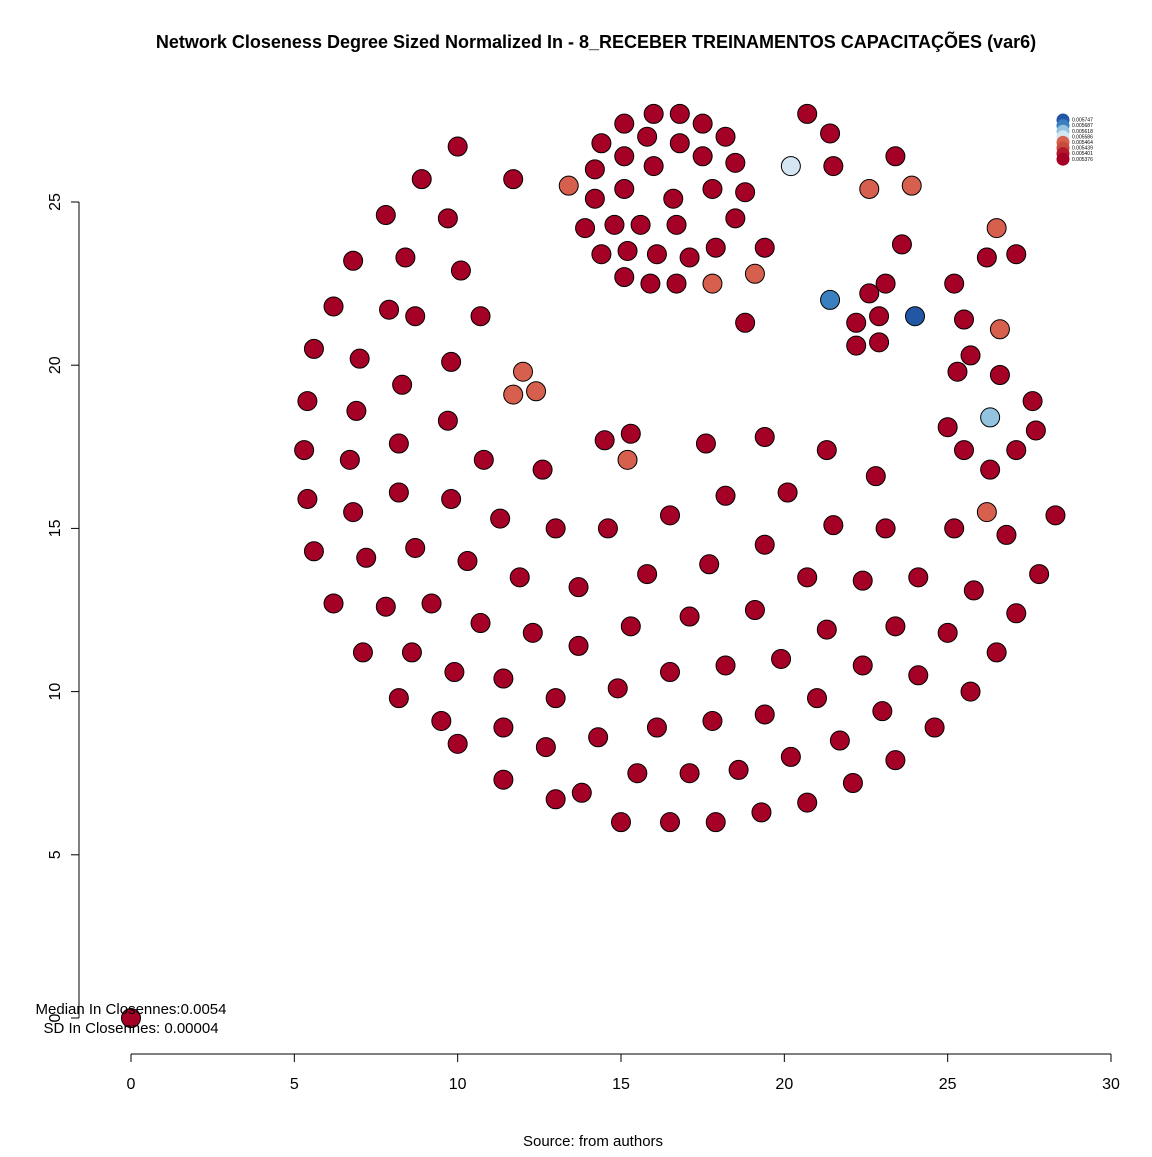  Describe the element at coordinates (294, 1084) in the screenshot. I see `x-tick-label: 5` at that location.